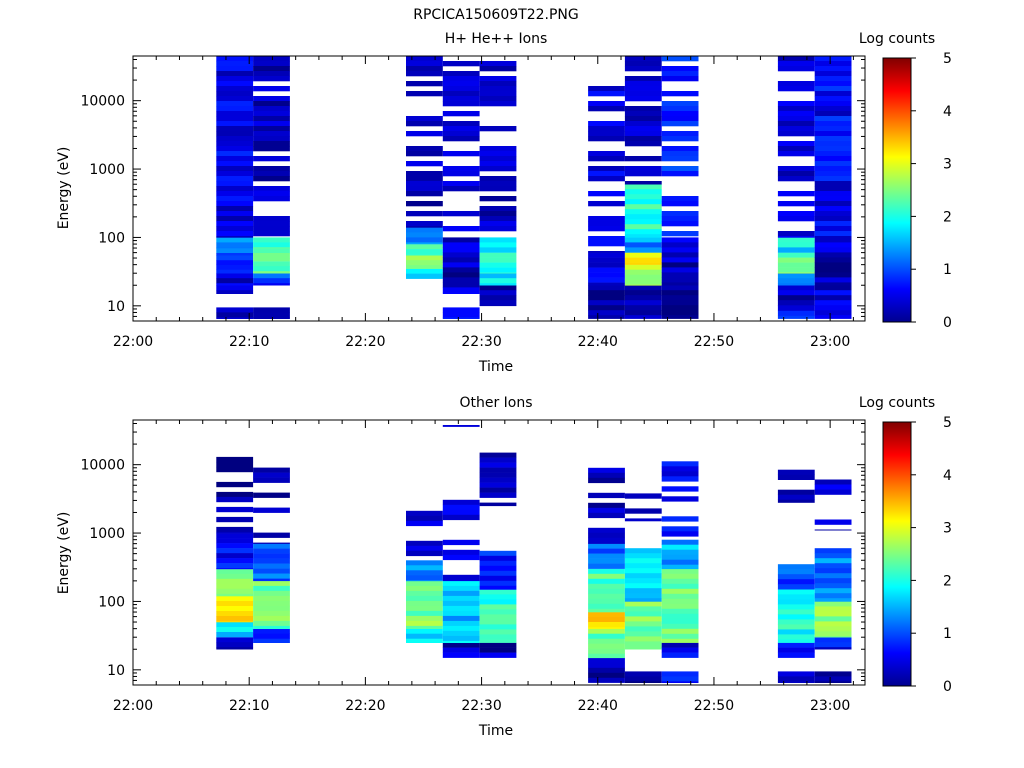 This screenshot has height=768, width=1024. Describe the element at coordinates (116, 671) in the screenshot. I see `y-tick-label: 10` at that location.